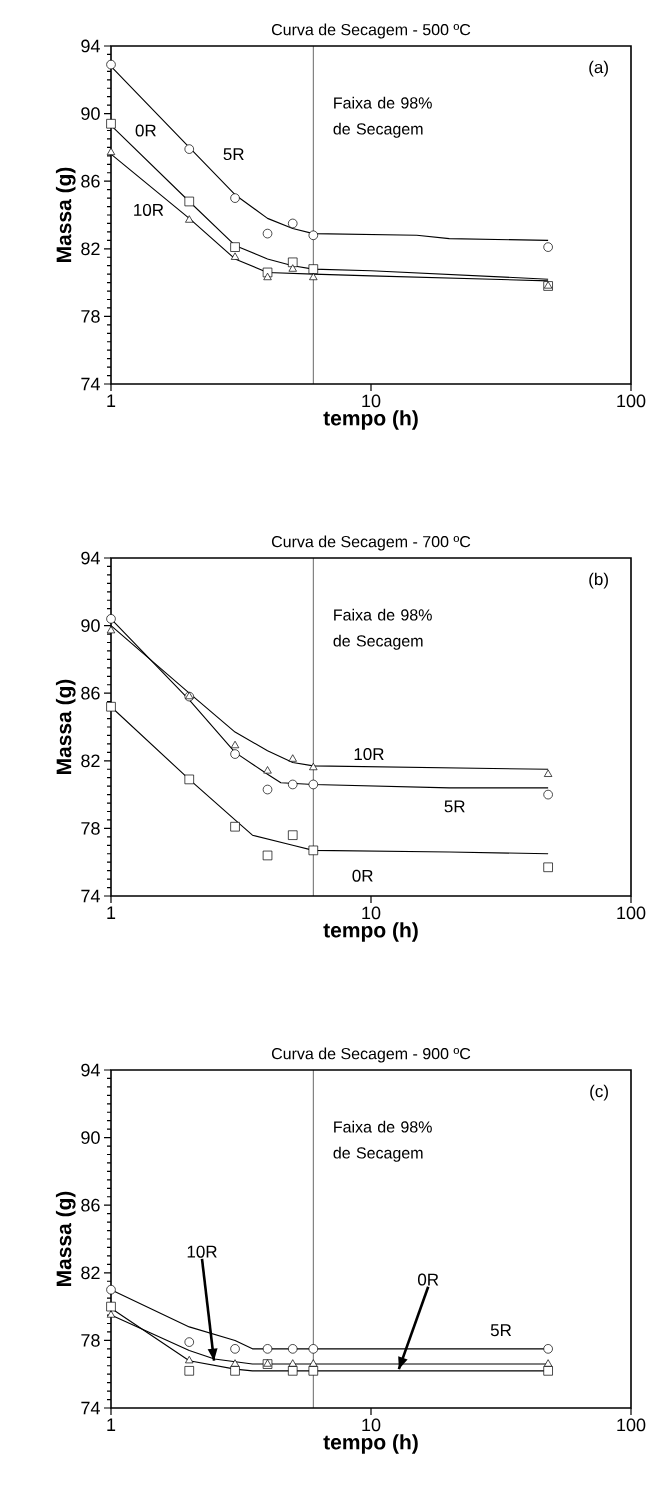 This screenshot has width=649, height=1503. What do you see at coordinates (371, 1055) in the screenshot?
I see `chart-title: Curva de Secagem - 900 ºC` at bounding box center [371, 1055].